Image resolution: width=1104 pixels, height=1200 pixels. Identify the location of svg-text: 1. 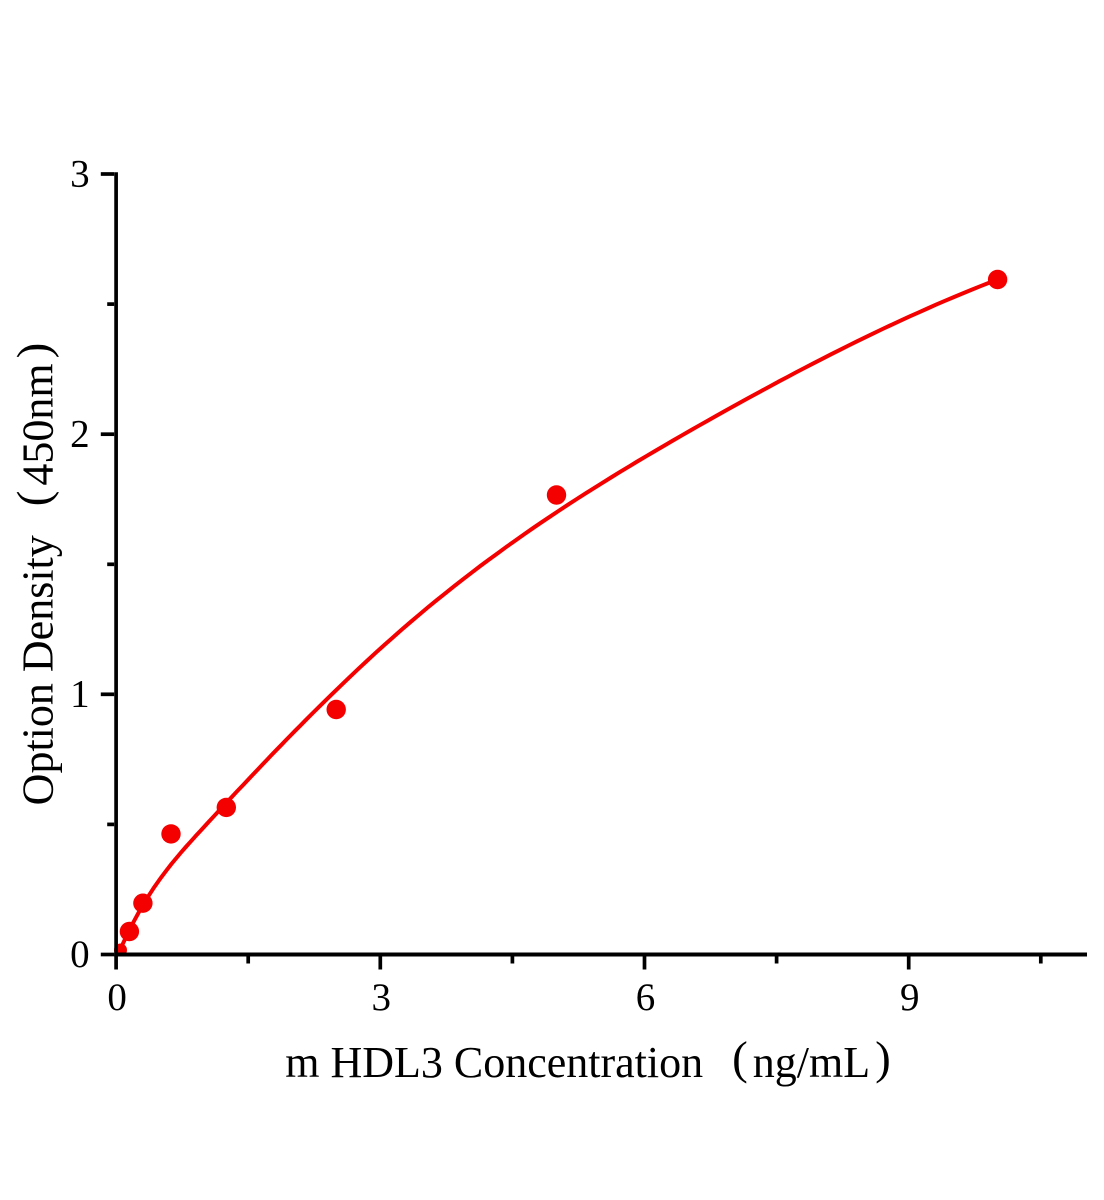
(80, 694).